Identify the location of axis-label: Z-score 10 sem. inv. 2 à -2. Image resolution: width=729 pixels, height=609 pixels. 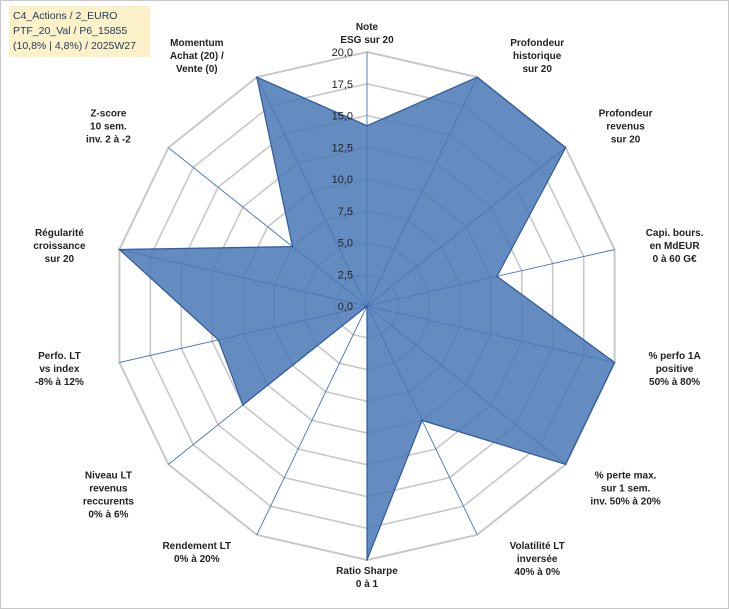
(108, 127).